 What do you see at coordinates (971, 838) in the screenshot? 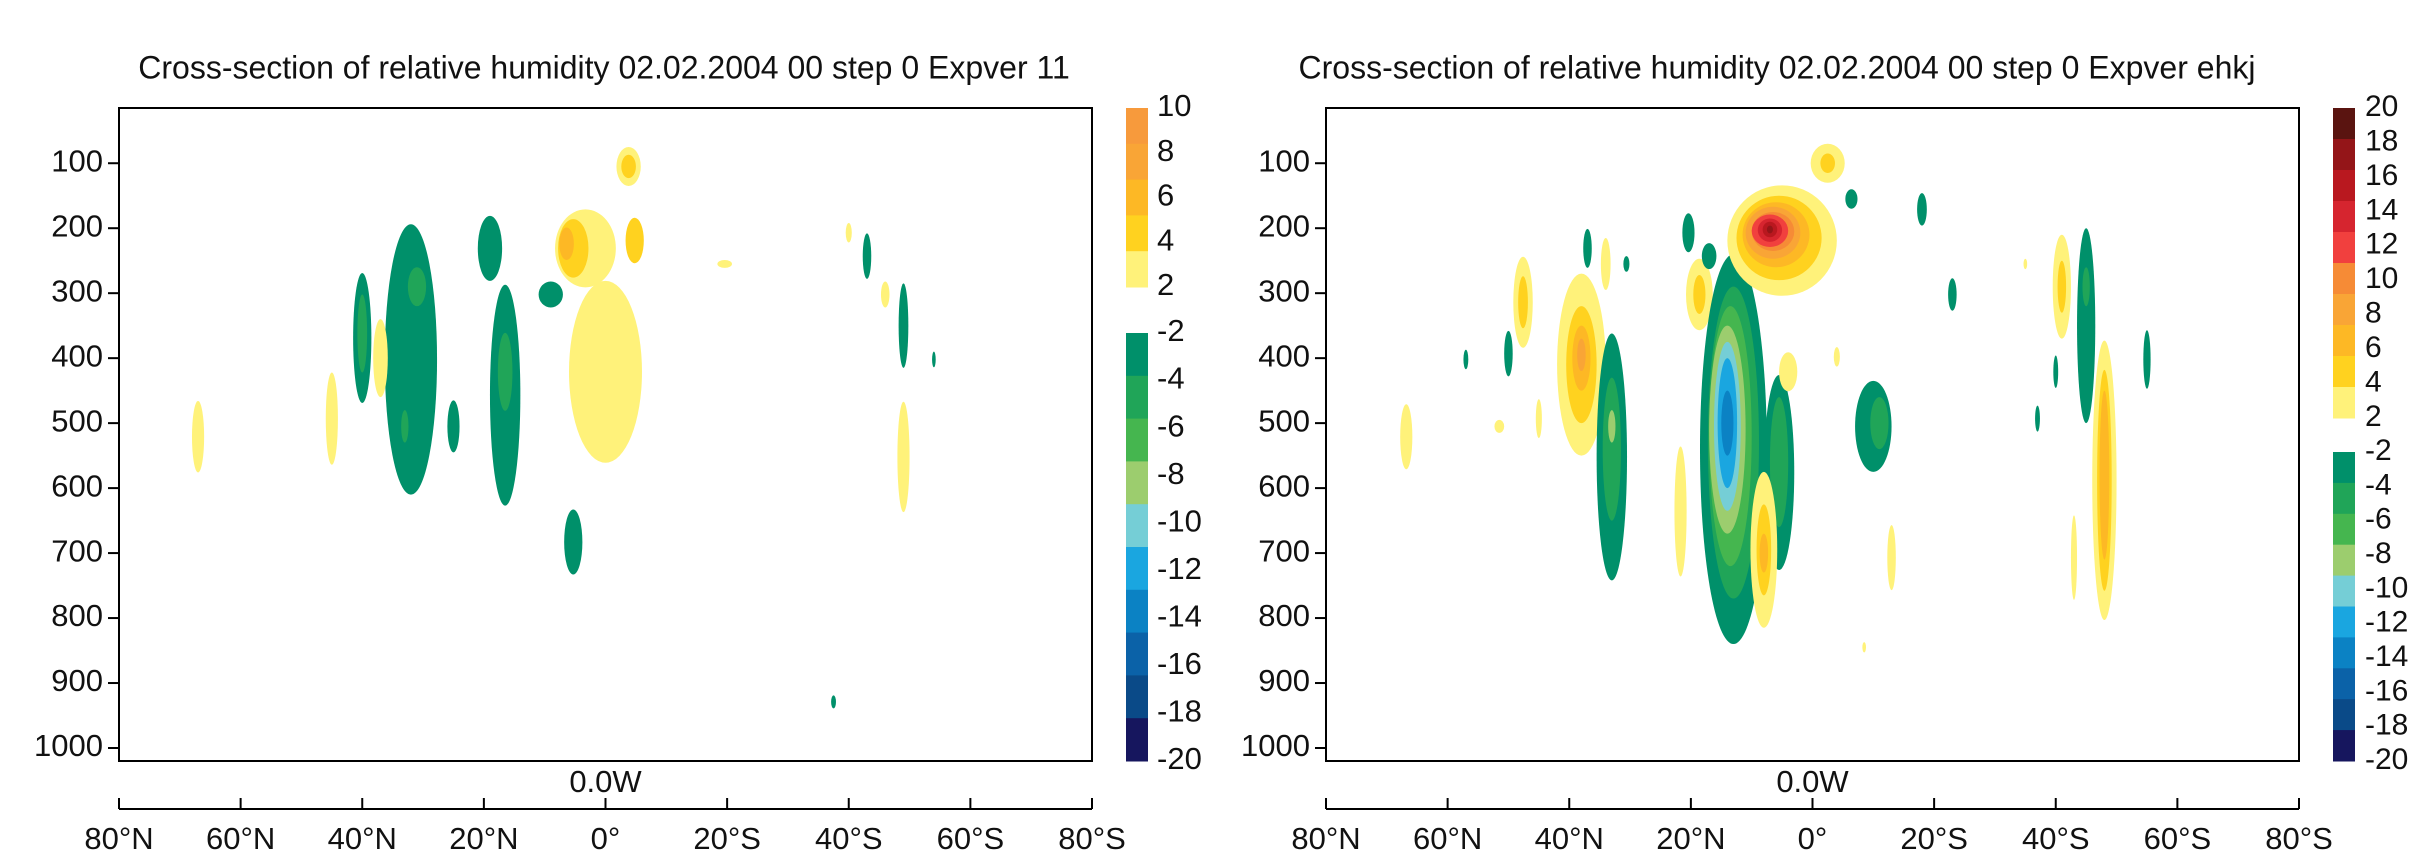
I see `x-tick-label: 60°S` at bounding box center [971, 838].